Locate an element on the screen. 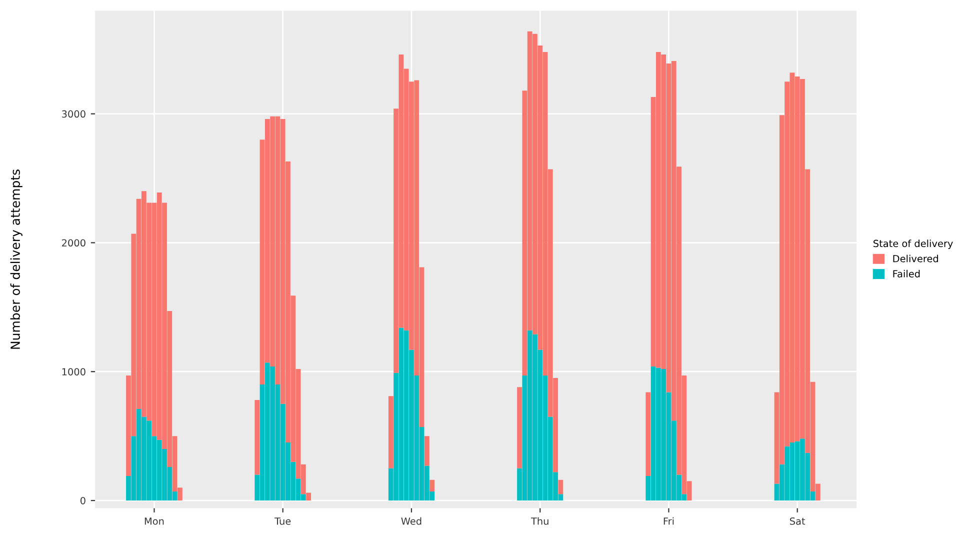 Image resolution: width=970 pixels, height=535 pixels. x-tick-label: Tue is located at coordinates (282, 521).